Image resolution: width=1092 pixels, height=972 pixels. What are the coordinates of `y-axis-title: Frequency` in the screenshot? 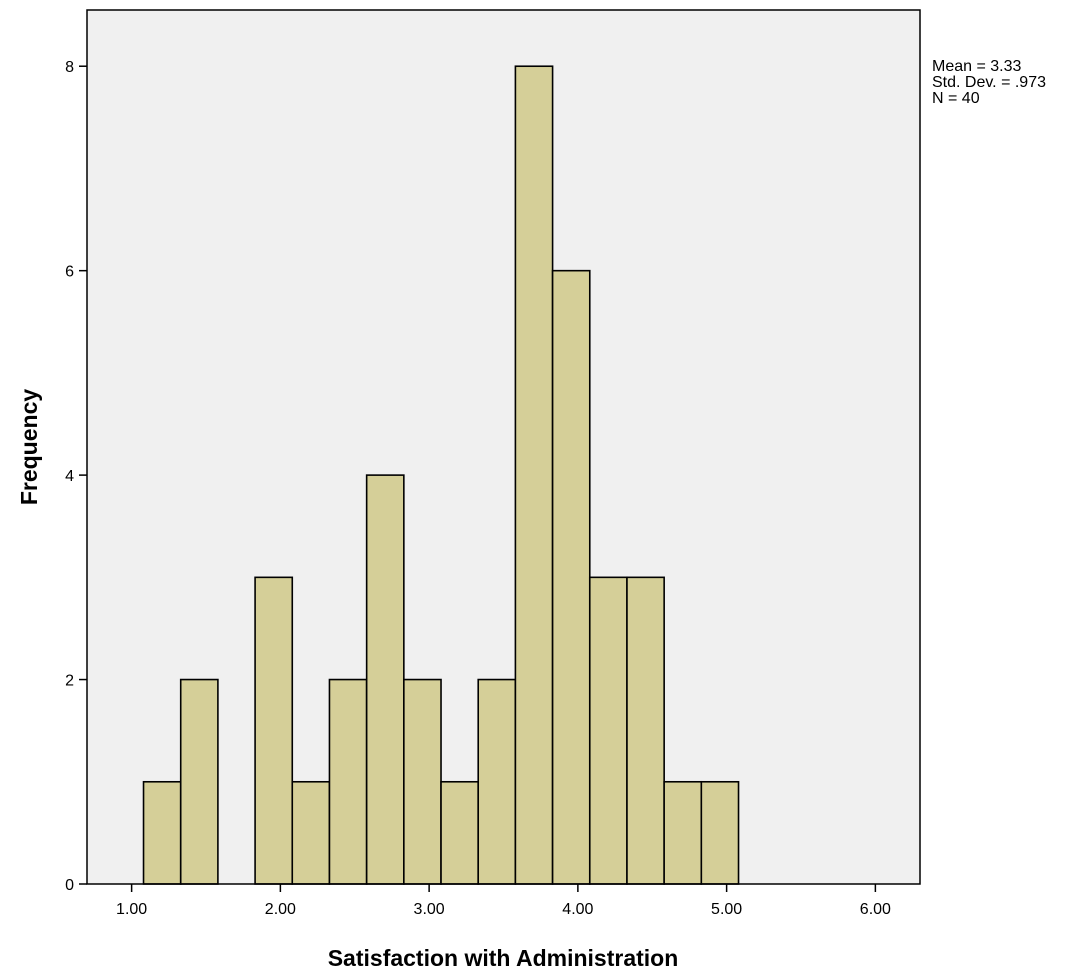 It's located at (29, 447).